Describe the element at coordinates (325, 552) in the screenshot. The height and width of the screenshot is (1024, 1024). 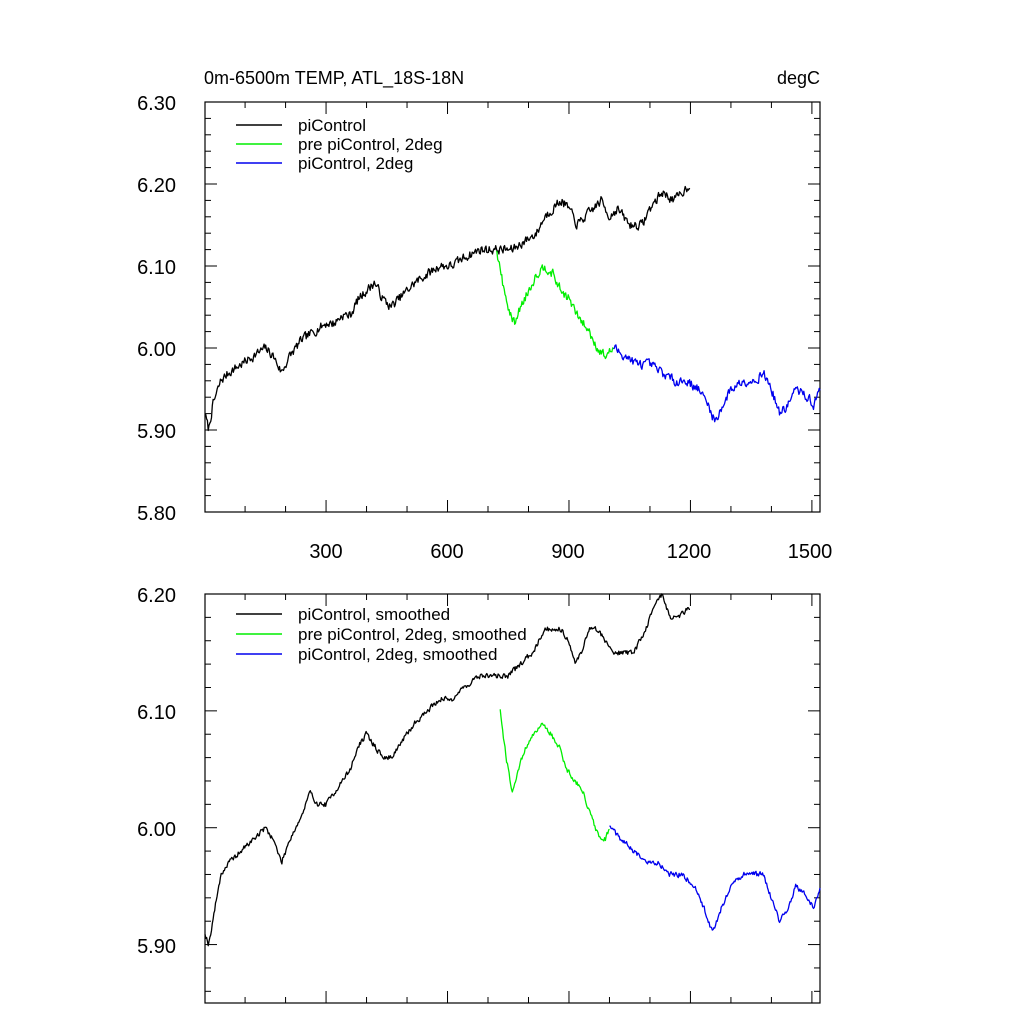
I see `top-x-tick-label: 300` at that location.